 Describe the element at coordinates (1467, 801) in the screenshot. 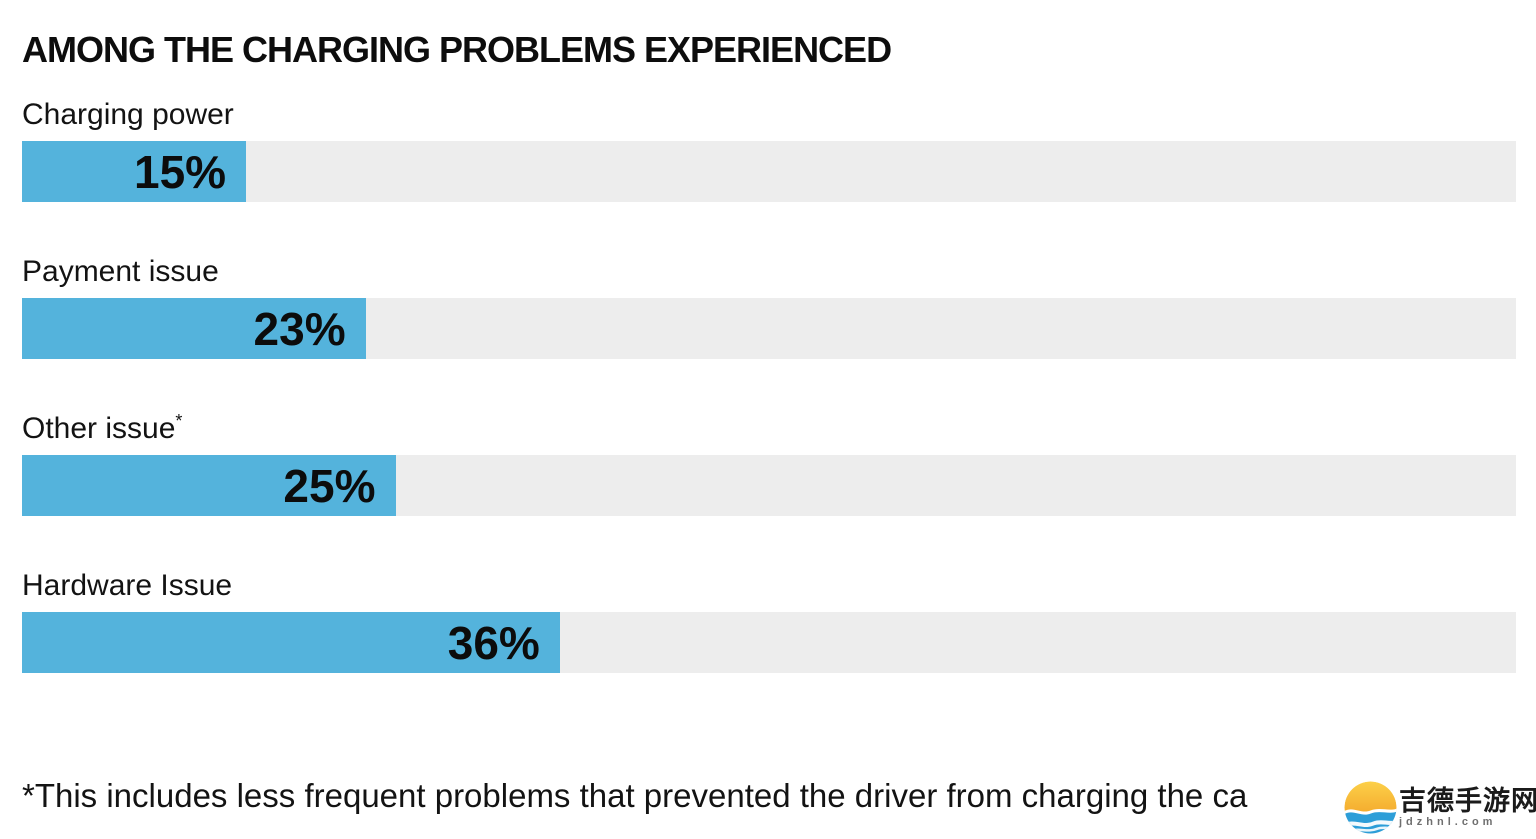

I see `watermark-site-name: 吉德手游网` at that location.